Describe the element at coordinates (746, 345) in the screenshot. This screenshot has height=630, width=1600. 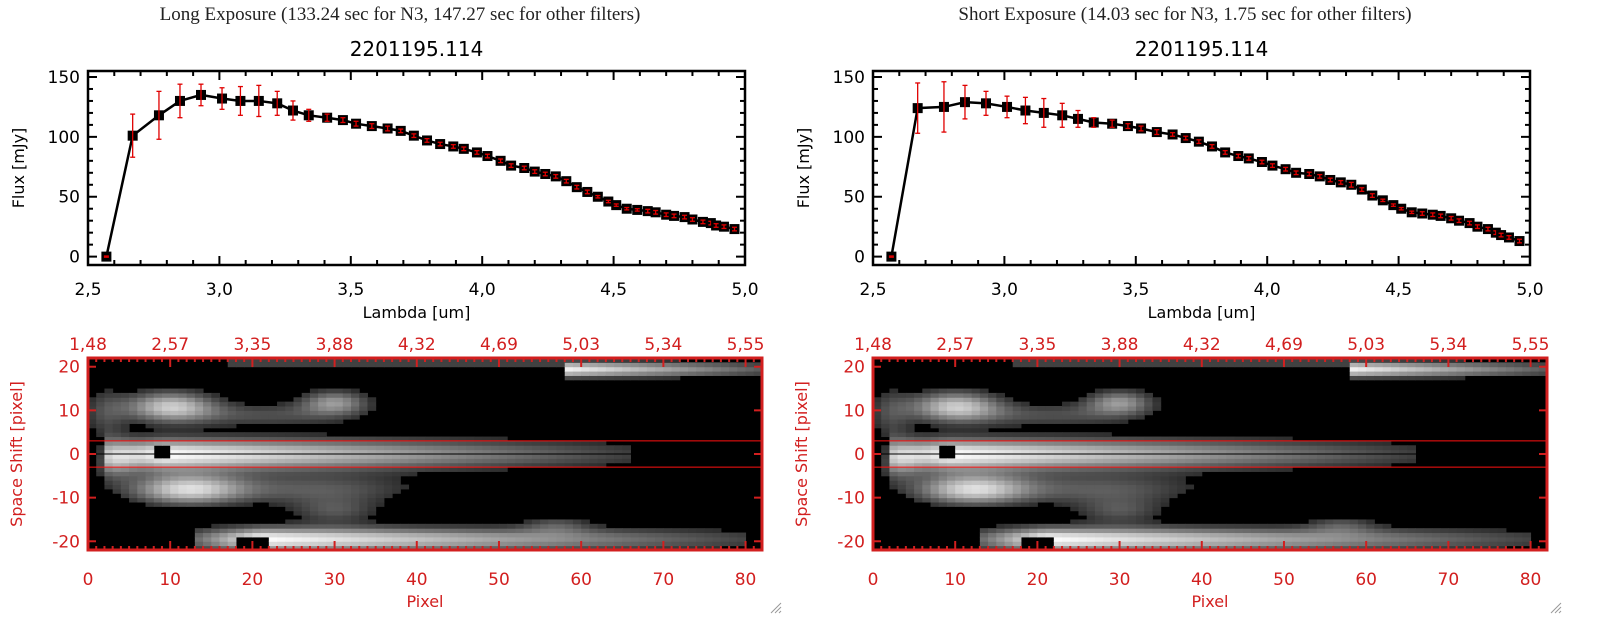
I see `top-tick-label: 5,55` at that location.